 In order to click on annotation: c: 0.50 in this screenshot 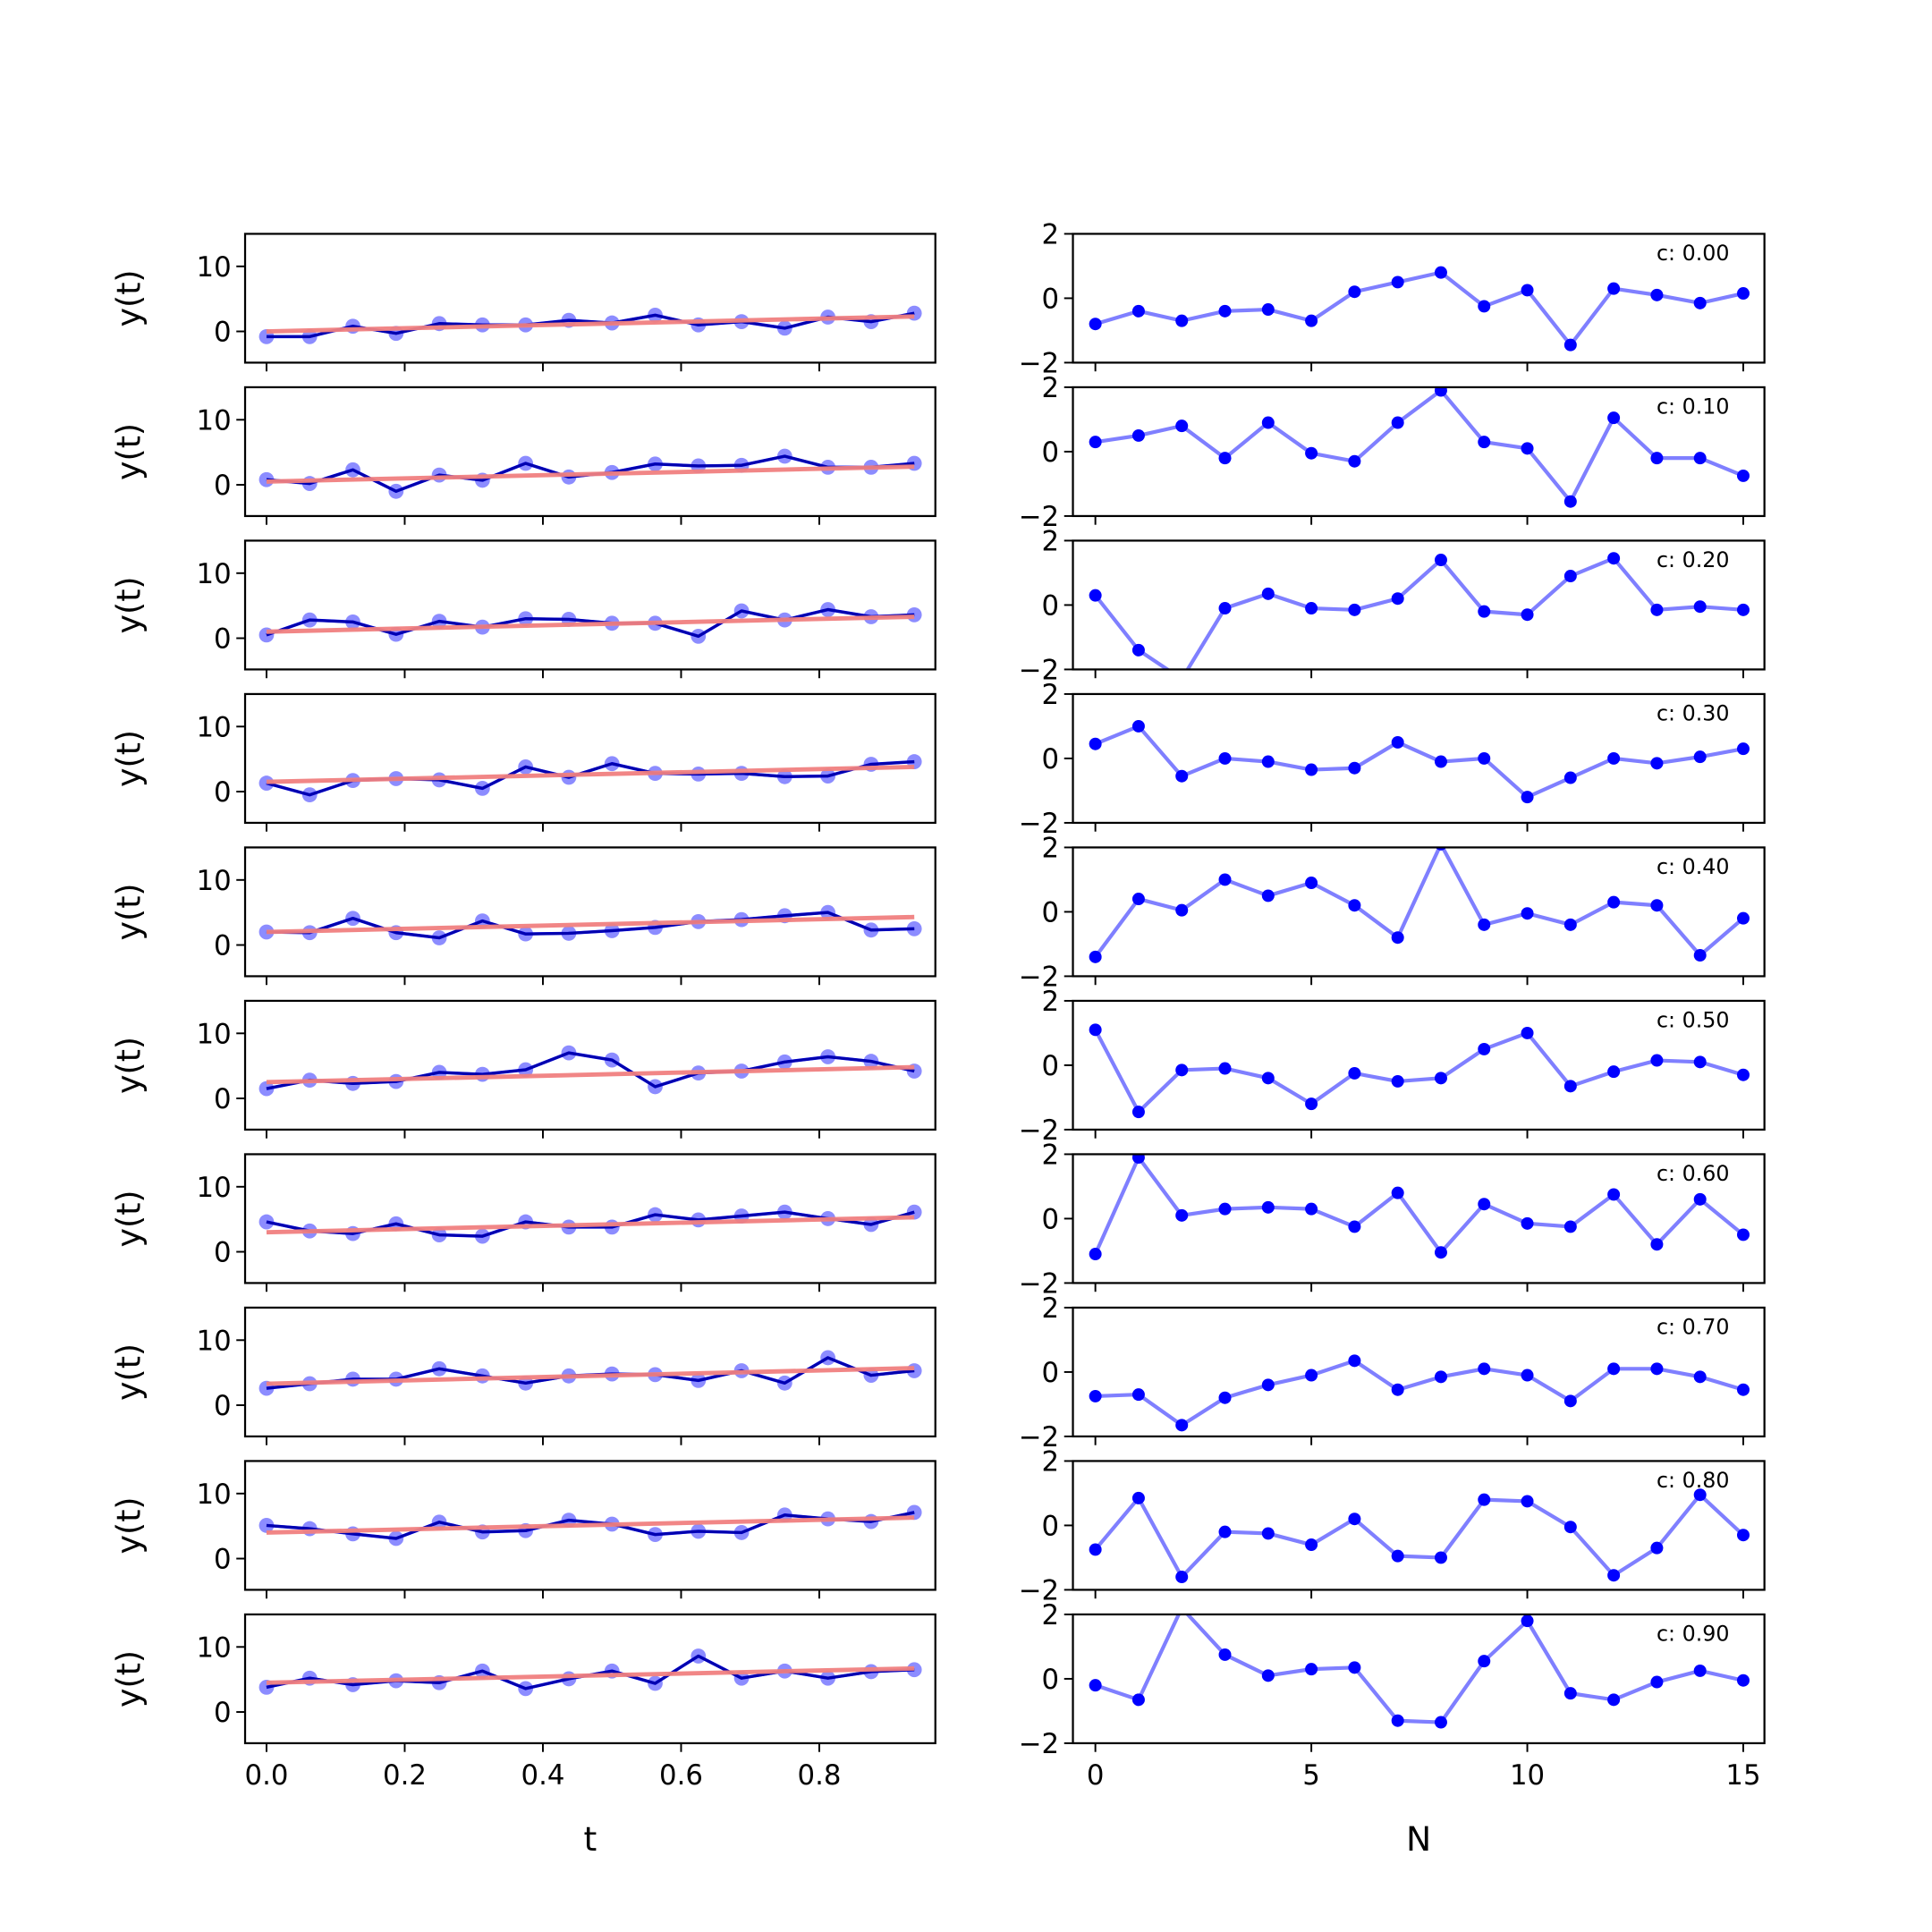, I will do `click(1693, 1019)`.